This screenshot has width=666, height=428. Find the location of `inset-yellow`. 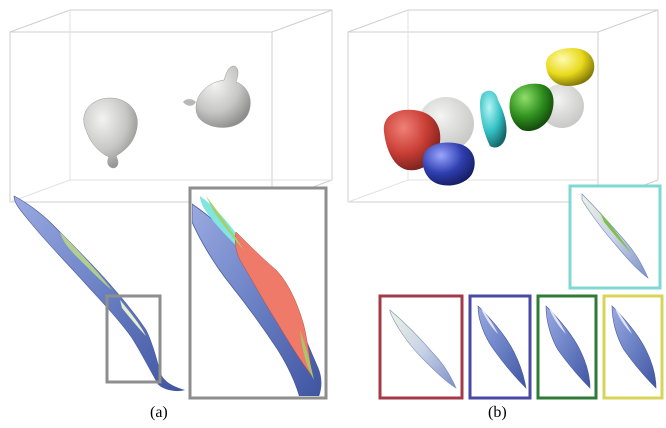

inset-yellow is located at coordinates (633, 347).